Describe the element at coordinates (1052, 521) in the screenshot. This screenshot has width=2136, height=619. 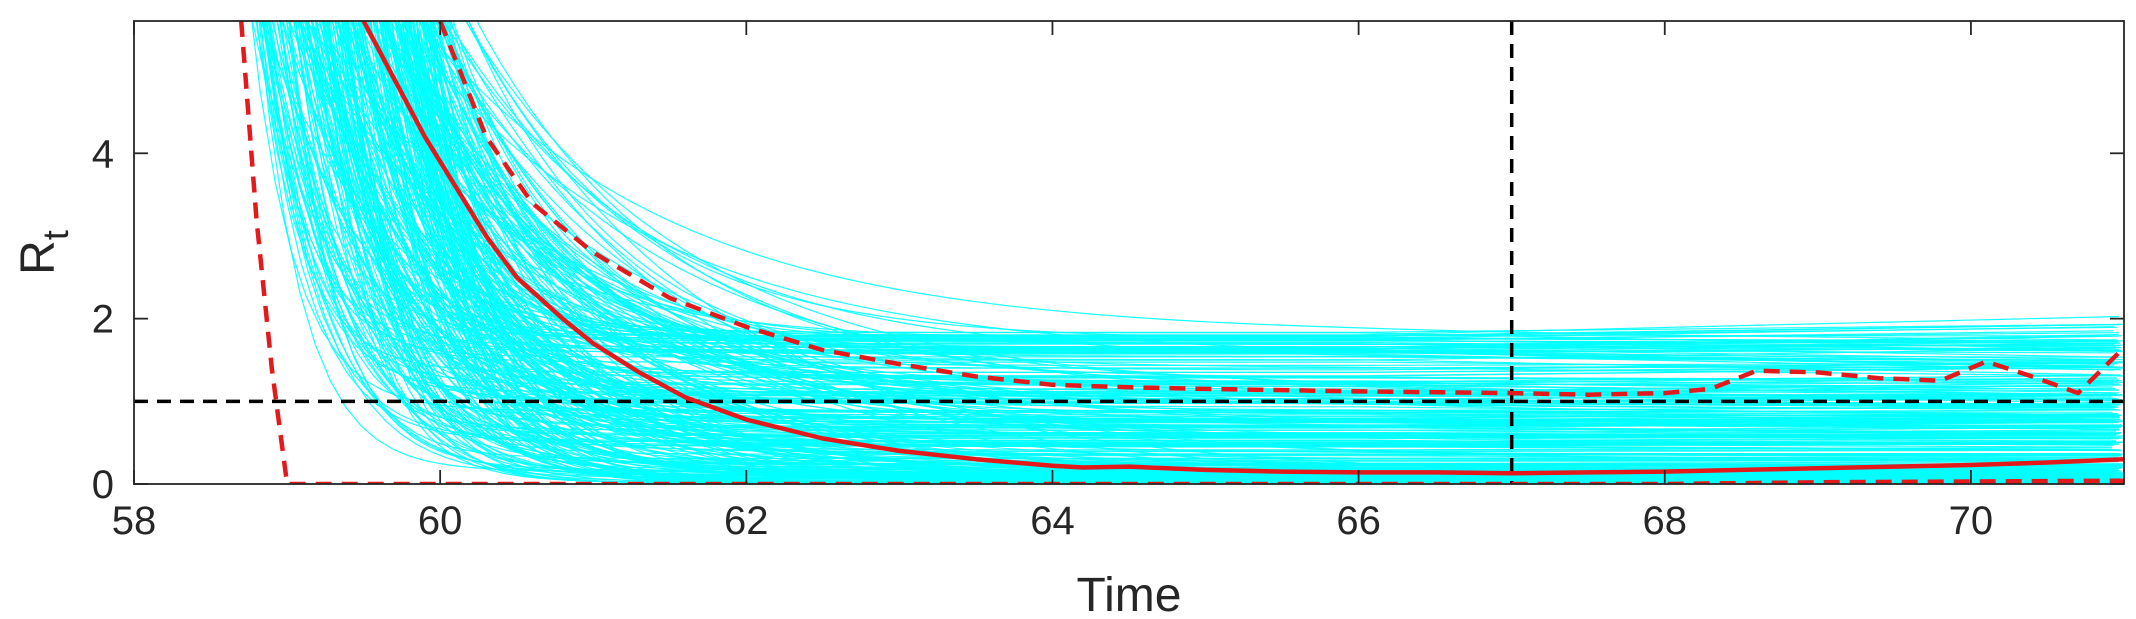
I see `x-tick-label: 64` at that location.